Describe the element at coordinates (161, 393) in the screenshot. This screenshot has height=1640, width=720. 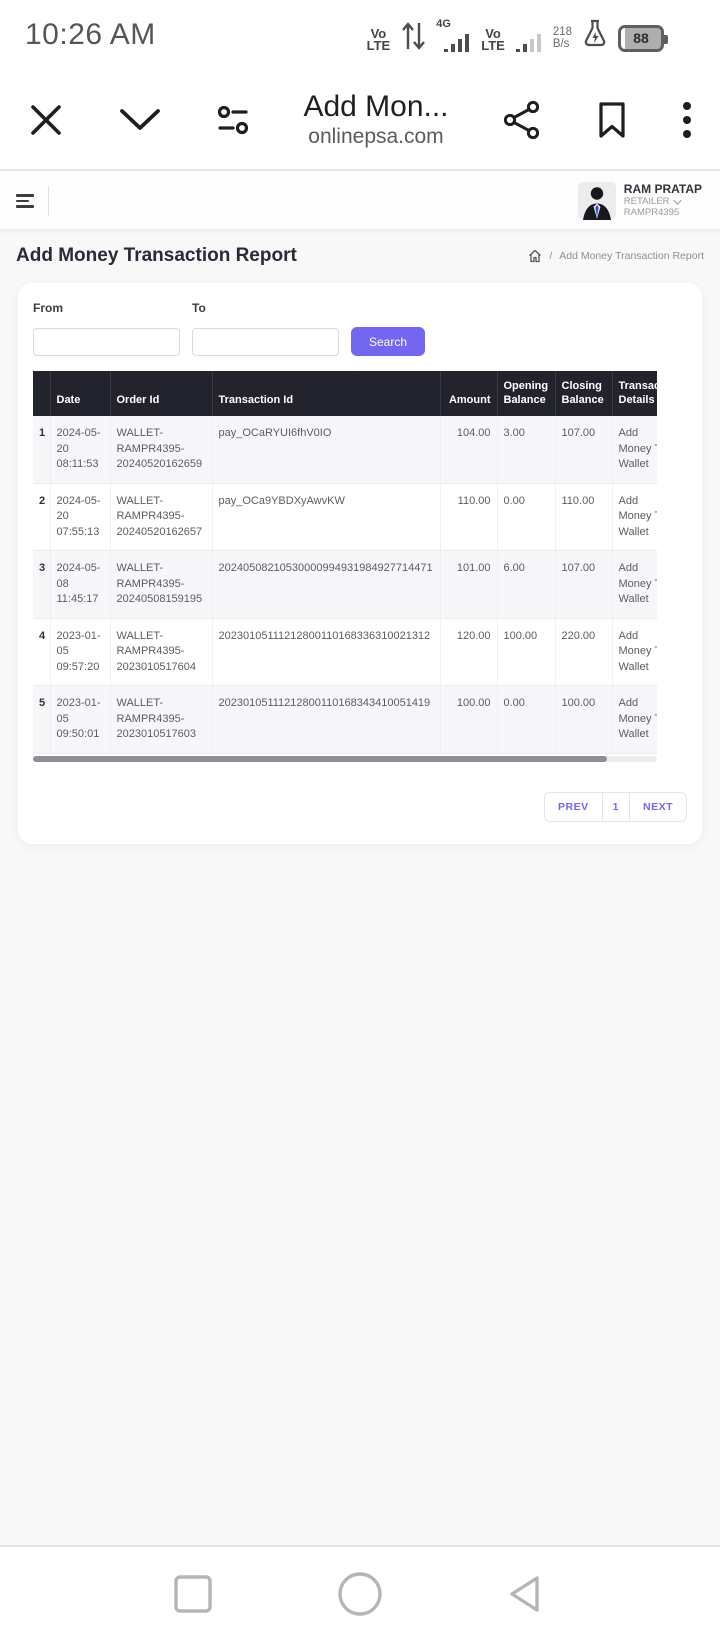
I see `col-order-id: Order Id` at that location.